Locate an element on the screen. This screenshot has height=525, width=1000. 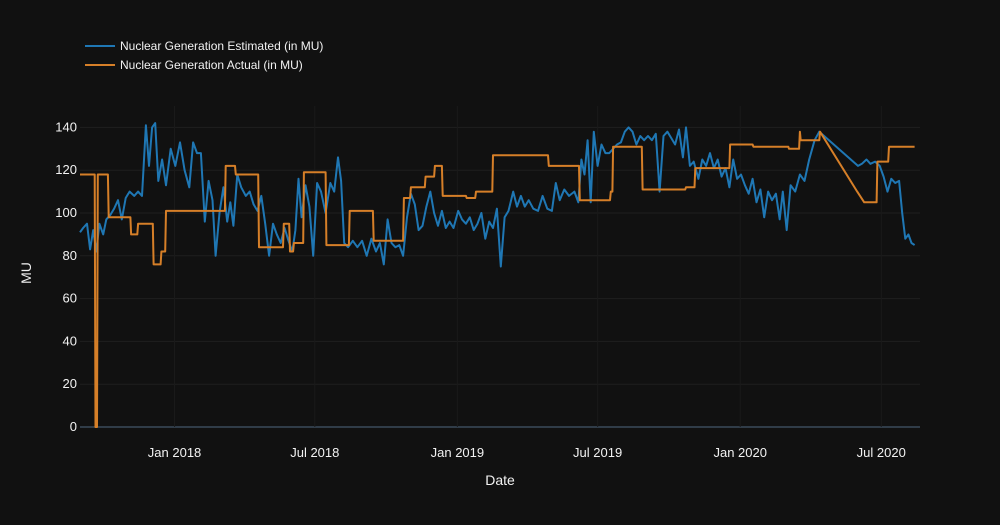
y-tick-label: 0 is located at coordinates (73, 426).